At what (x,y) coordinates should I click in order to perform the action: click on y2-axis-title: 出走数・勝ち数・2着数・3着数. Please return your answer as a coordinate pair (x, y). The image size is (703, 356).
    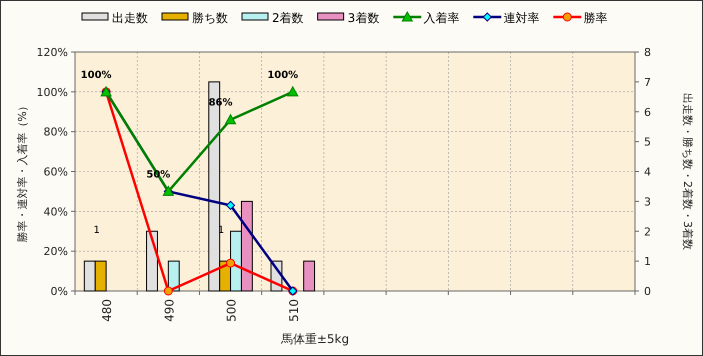
    Looking at the image, I should click on (687, 171).